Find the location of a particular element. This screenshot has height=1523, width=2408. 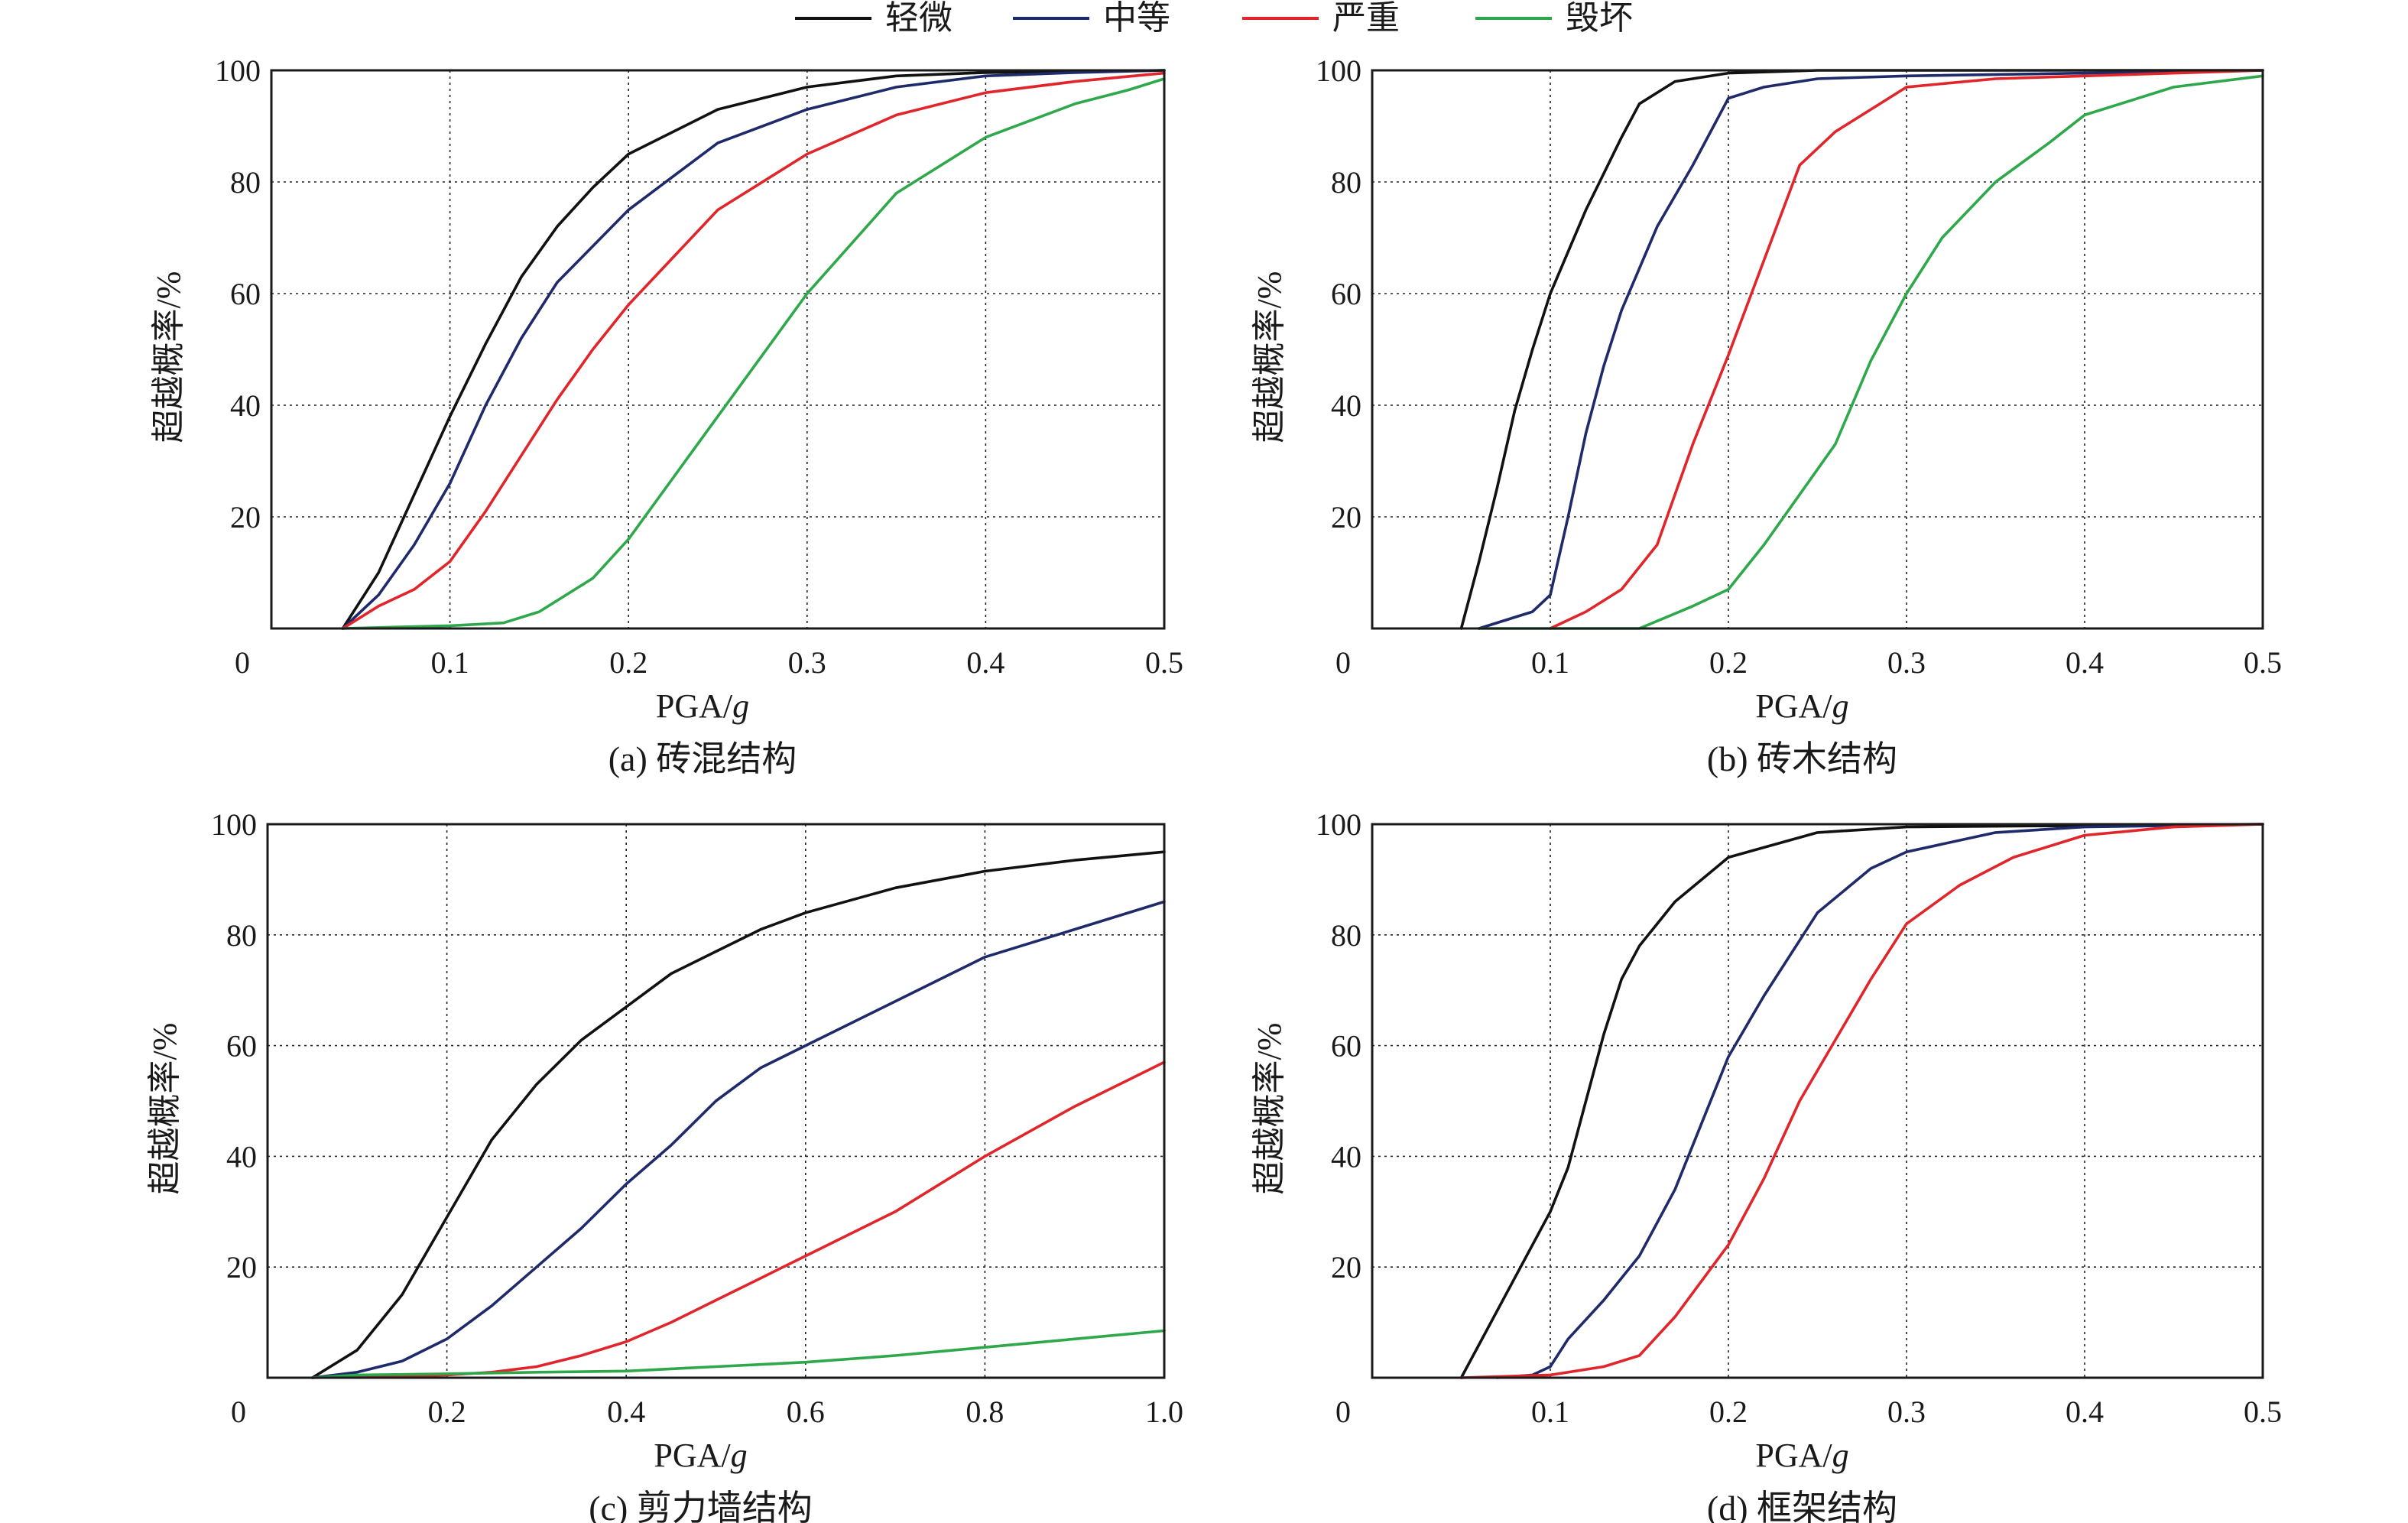

legend-label: 毁坏 is located at coordinates (1600, 18).